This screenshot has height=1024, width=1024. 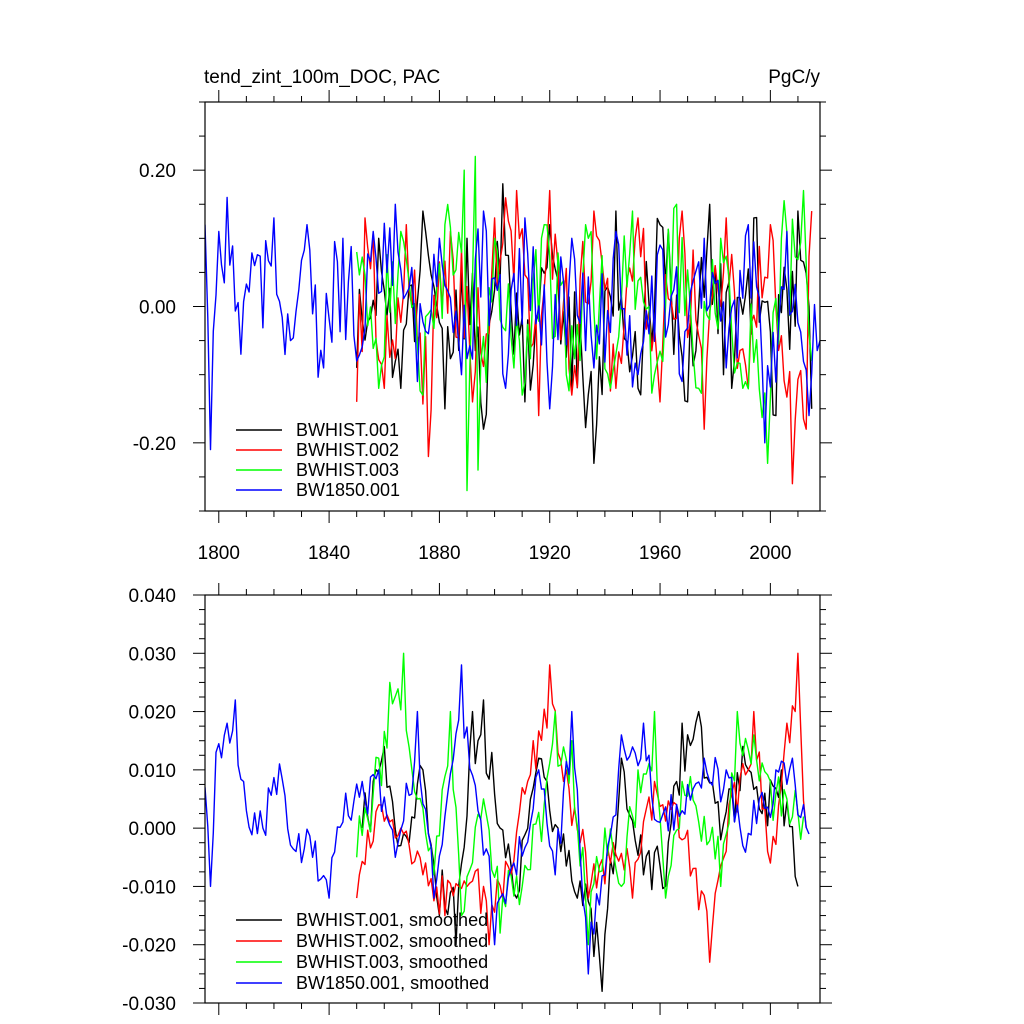 What do you see at coordinates (154, 444) in the screenshot?
I see `y-tick-label: -0.20` at bounding box center [154, 444].